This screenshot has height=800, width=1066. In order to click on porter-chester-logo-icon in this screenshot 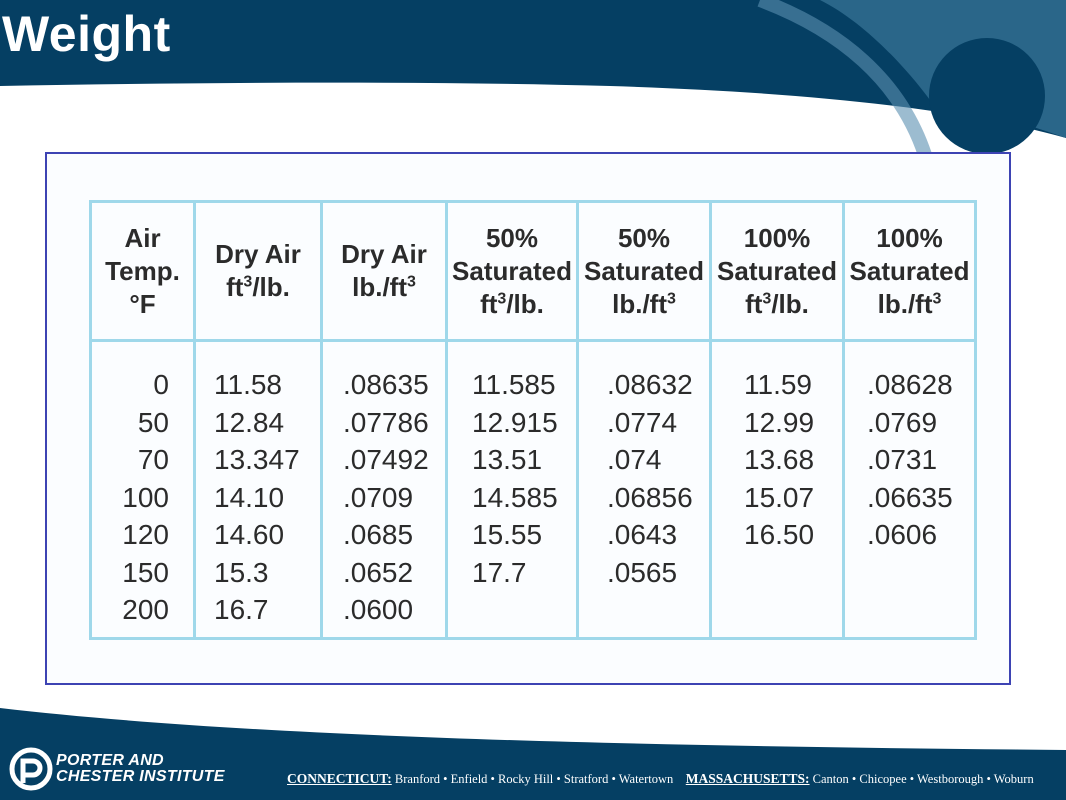, I will do `click(31, 769)`.